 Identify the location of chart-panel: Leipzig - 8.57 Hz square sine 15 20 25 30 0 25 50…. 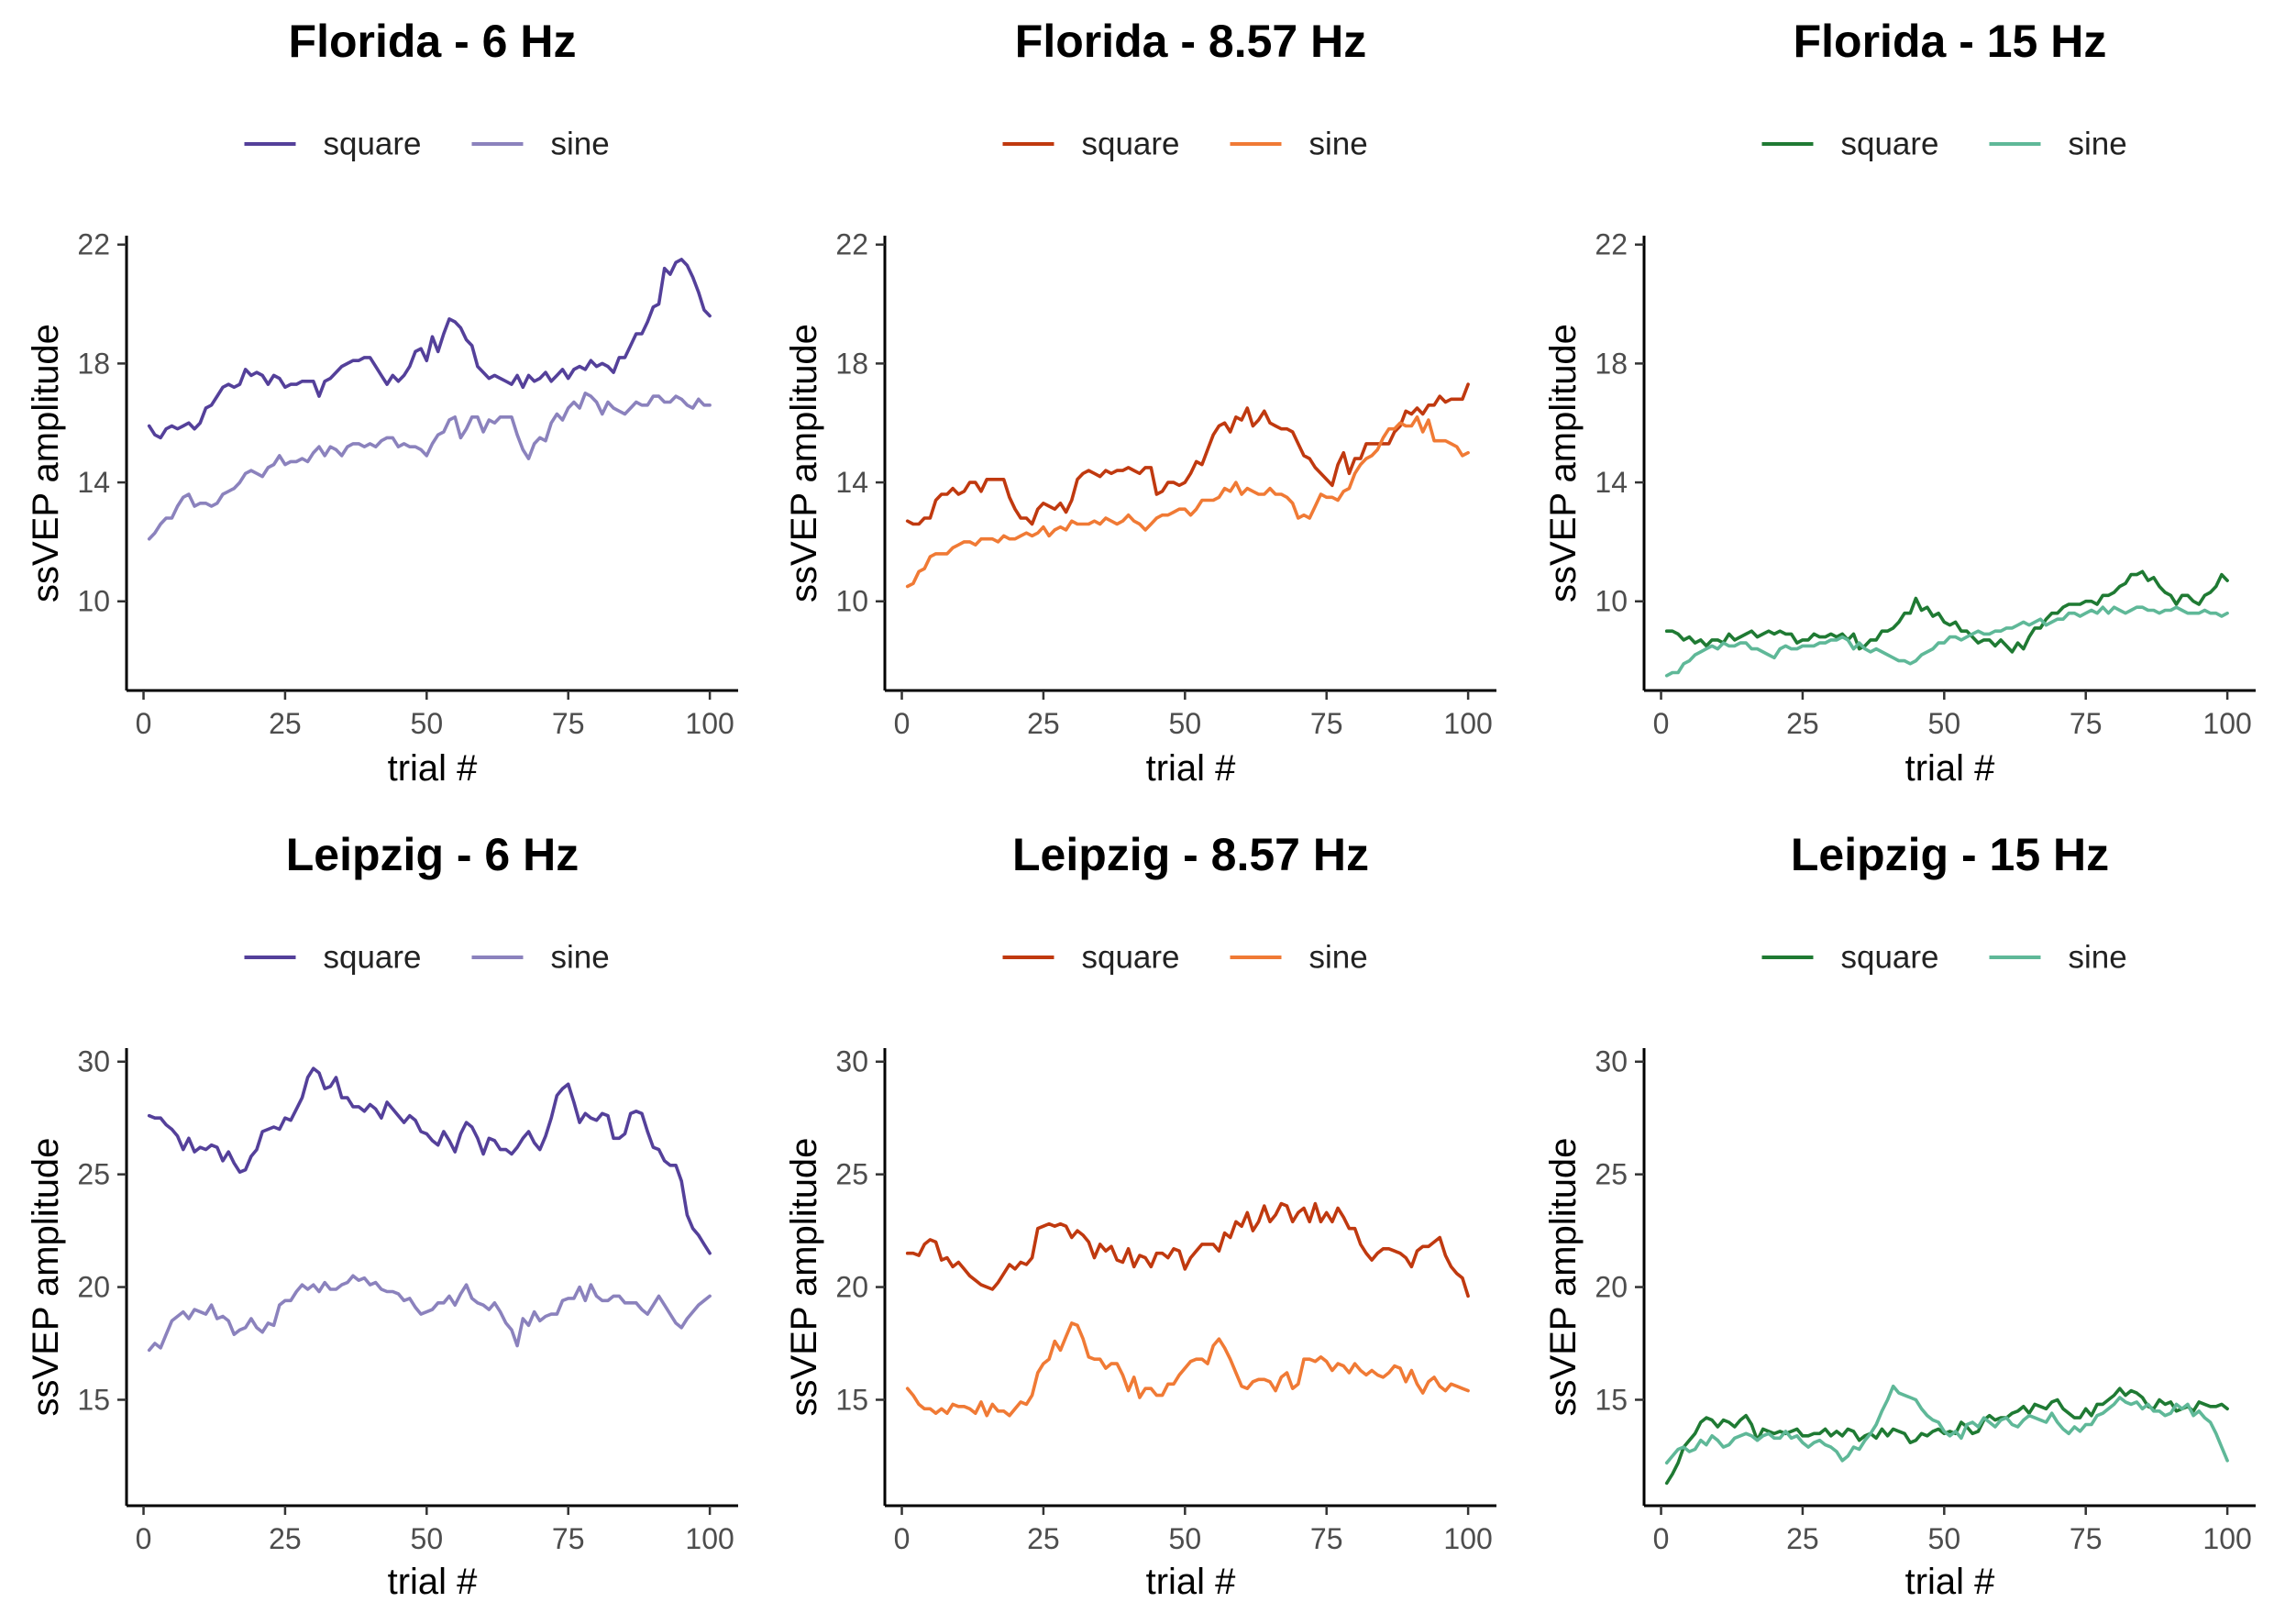
(1140, 1215).